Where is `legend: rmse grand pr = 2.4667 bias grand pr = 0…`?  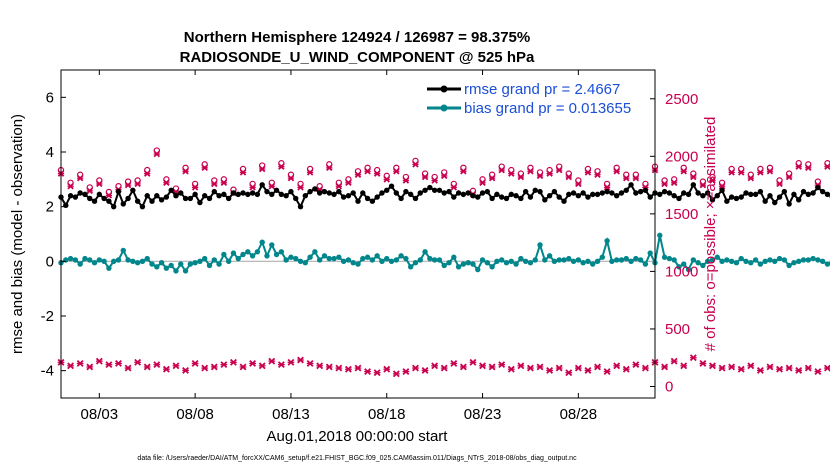
legend: rmse grand pr = 2.4667 bias grand pr = 0… is located at coordinates (529, 99).